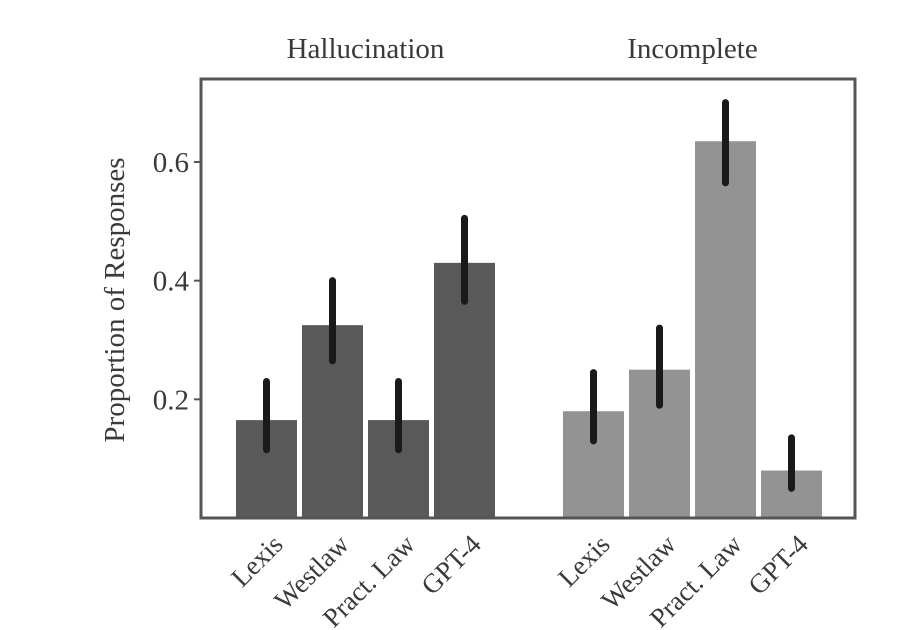  What do you see at coordinates (171, 163) in the screenshot?
I see `y-tick-label-2: 0.6` at bounding box center [171, 163].